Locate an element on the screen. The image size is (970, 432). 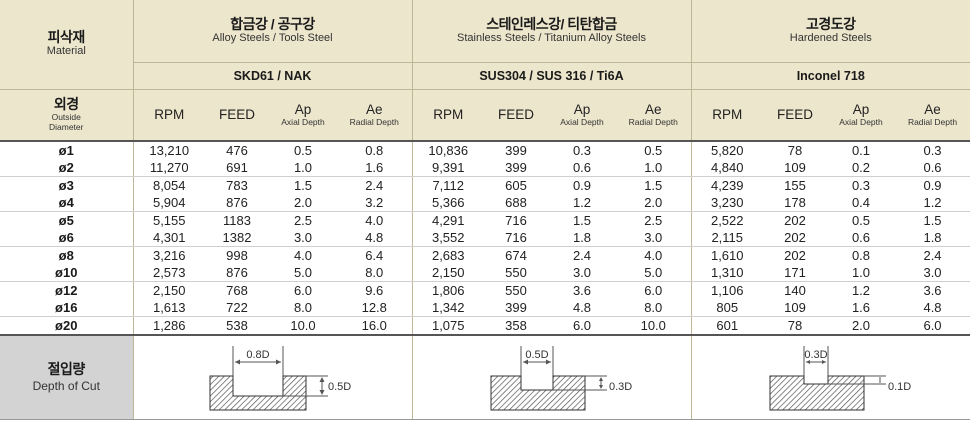
rpm-cell: 1,610 is located at coordinates (726, 255).